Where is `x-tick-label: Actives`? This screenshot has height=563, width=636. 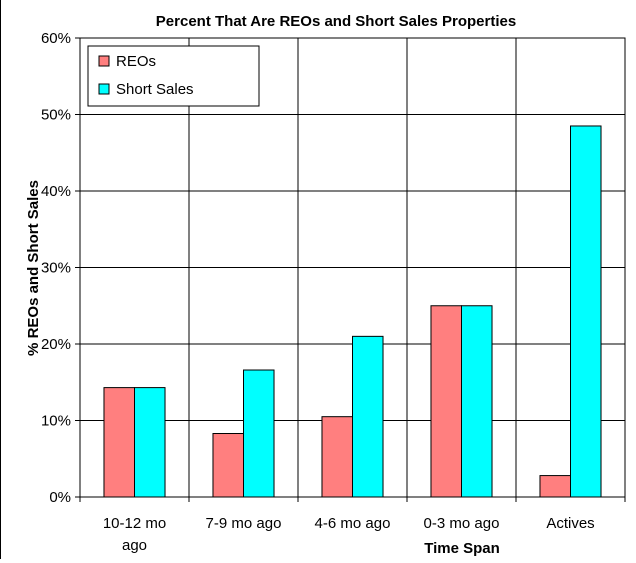 x-tick-label: Actives is located at coordinates (570, 523).